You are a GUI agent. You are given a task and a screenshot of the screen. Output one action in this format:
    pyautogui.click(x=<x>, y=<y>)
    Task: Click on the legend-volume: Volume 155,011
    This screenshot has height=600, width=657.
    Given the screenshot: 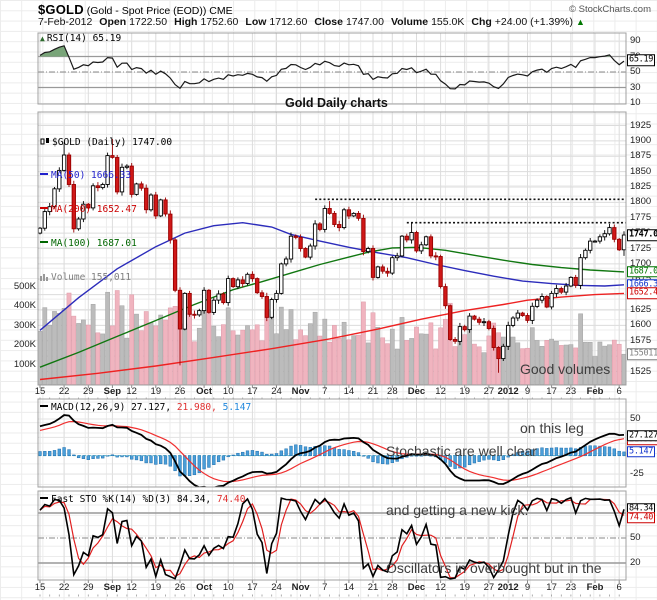 What is the action you would take?
    pyautogui.click(x=106, y=277)
    